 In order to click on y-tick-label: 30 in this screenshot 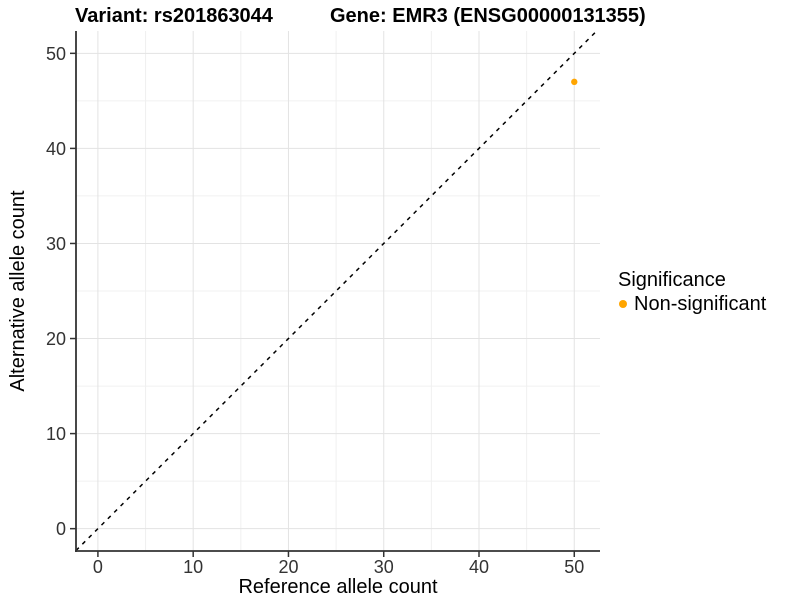, I will do `click(56, 244)`.